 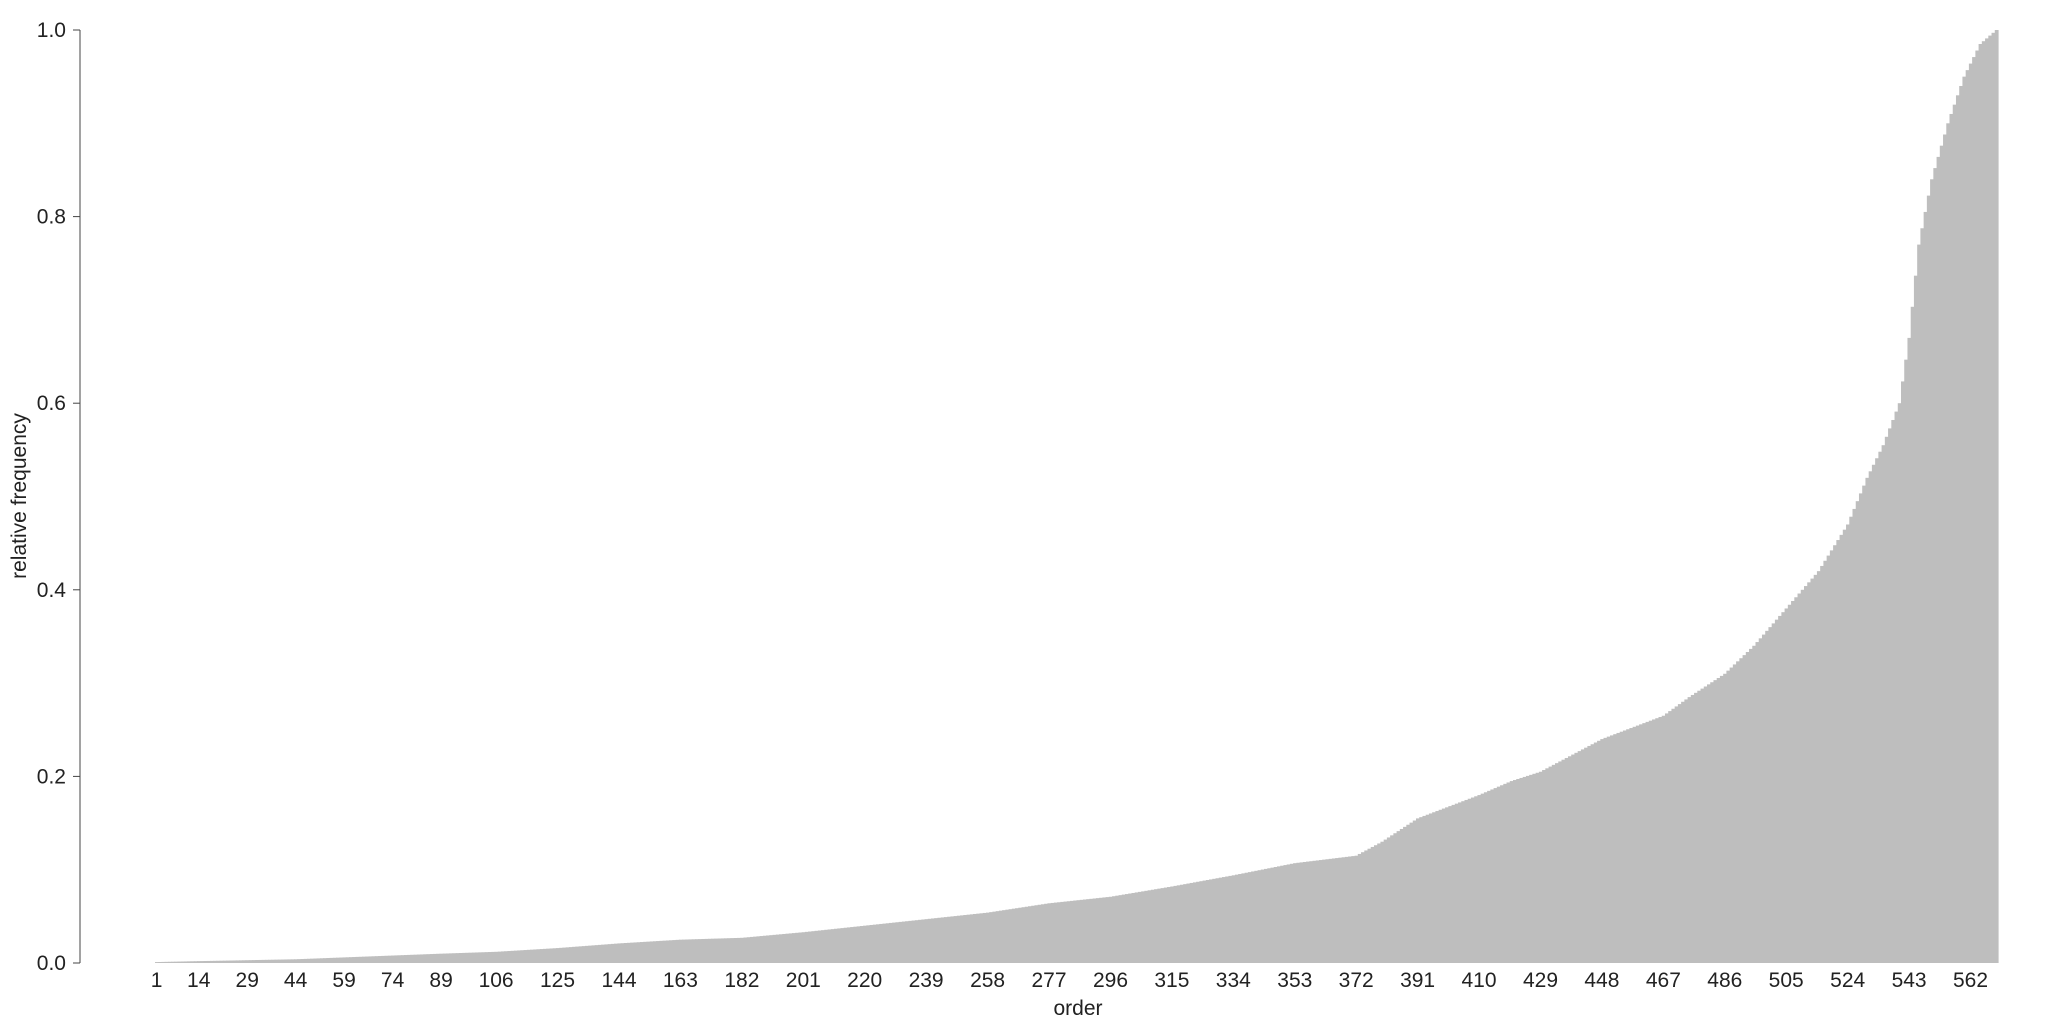 I want to click on x-tick-label: 89, so click(x=440, y=980).